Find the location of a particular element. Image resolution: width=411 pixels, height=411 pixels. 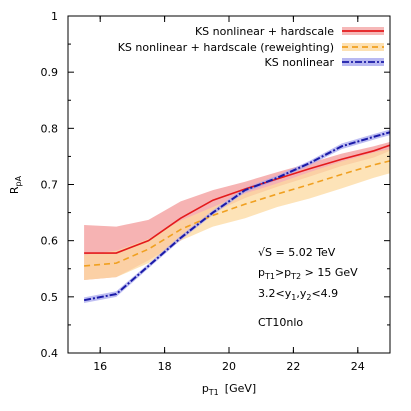

x-tick-label-4: 24 is located at coordinates (358, 366).